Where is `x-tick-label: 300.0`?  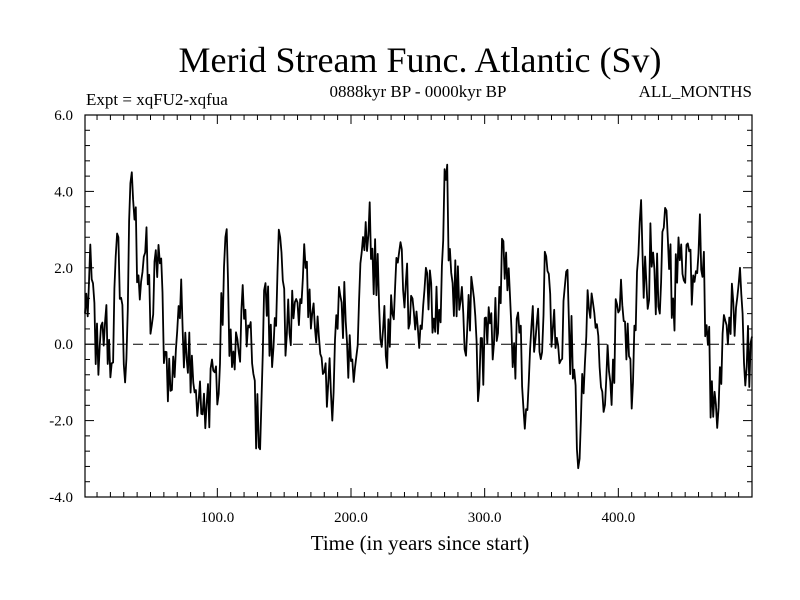
x-tick-label: 300.0 is located at coordinates (485, 518).